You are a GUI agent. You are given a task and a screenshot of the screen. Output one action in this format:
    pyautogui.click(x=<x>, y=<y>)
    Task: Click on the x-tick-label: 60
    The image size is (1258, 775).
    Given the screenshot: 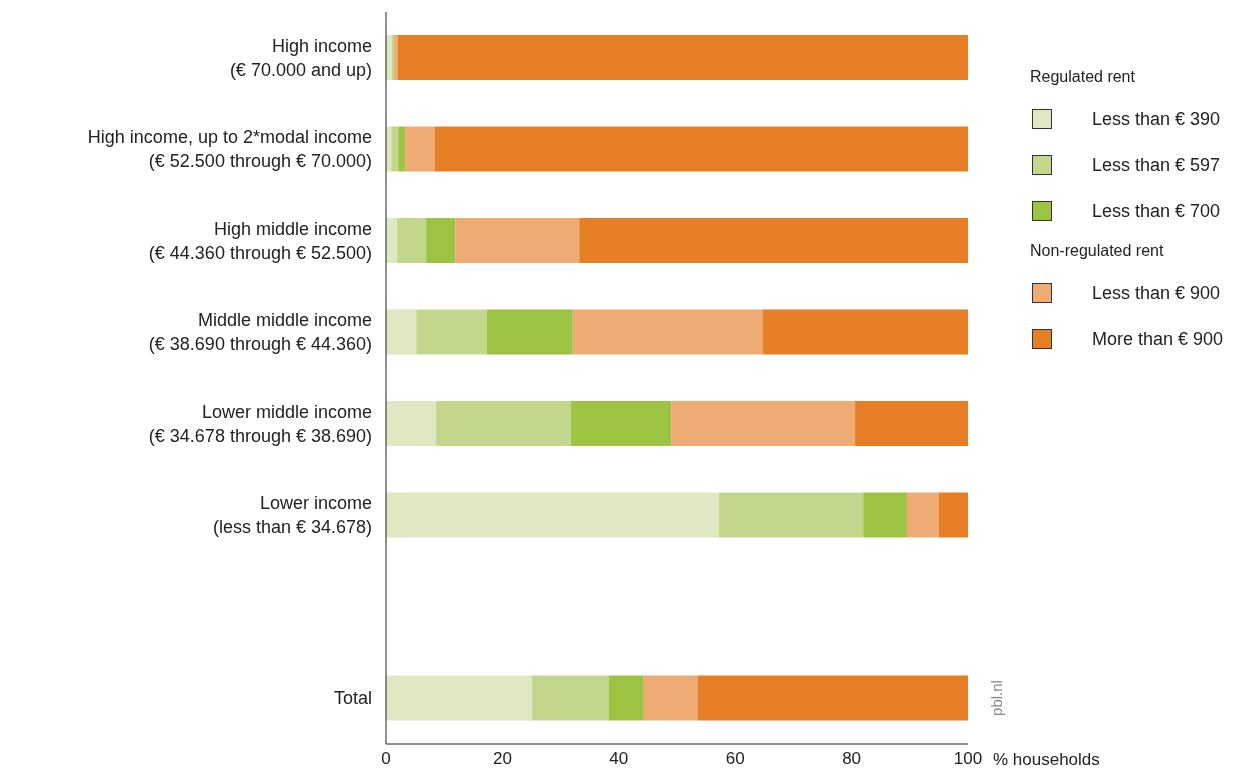 What is the action you would take?
    pyautogui.click(x=735, y=759)
    